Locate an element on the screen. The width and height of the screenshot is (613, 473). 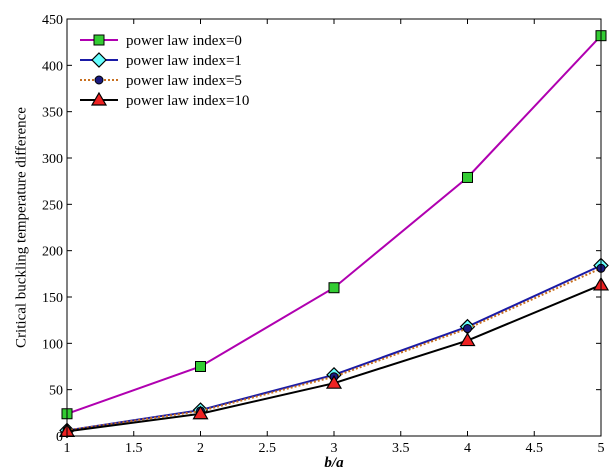
legend-label: power law index=0 is located at coordinates (184, 41).